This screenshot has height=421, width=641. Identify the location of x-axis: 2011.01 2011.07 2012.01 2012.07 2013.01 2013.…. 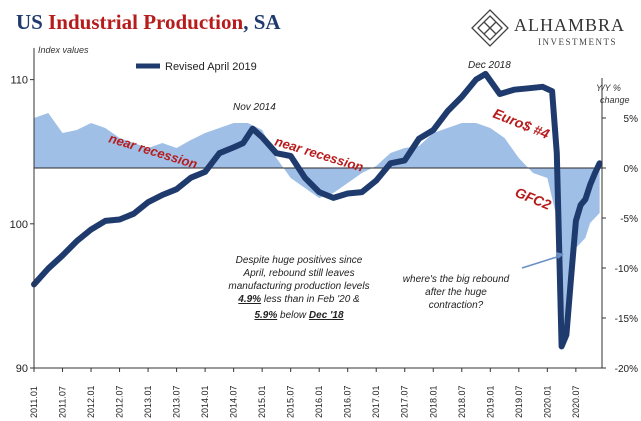
(315, 392).